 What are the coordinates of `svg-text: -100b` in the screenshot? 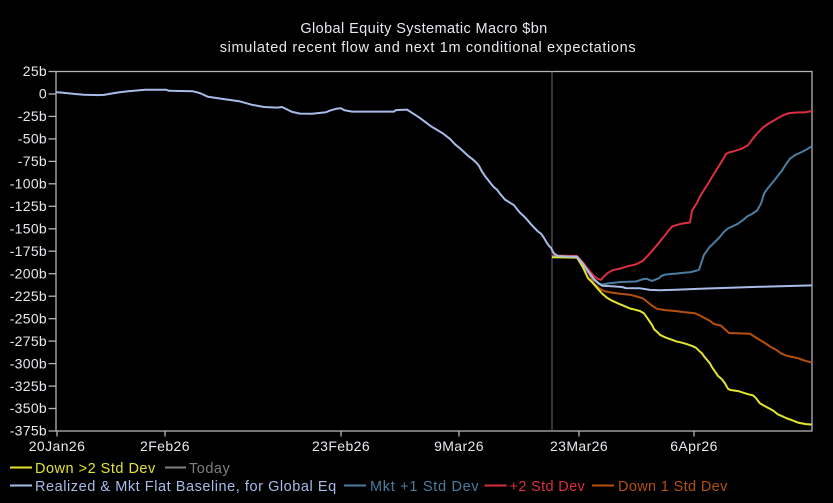 It's located at (28, 184).